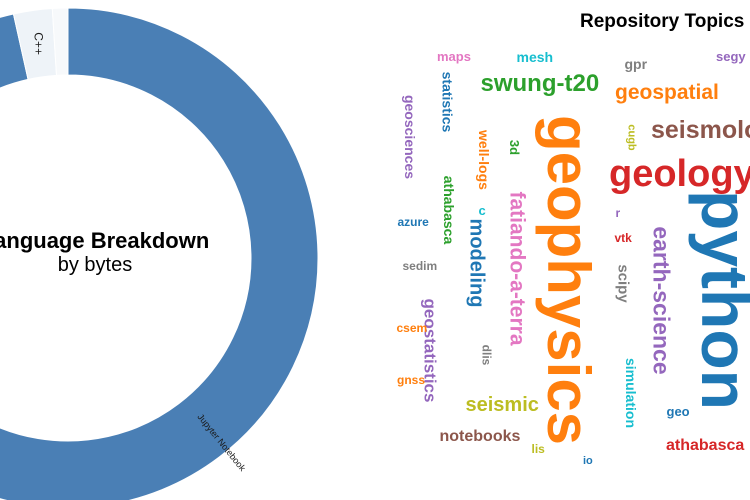 Image resolution: width=750 pixels, height=500 pixels. I want to click on topic-word: c, so click(482, 210).